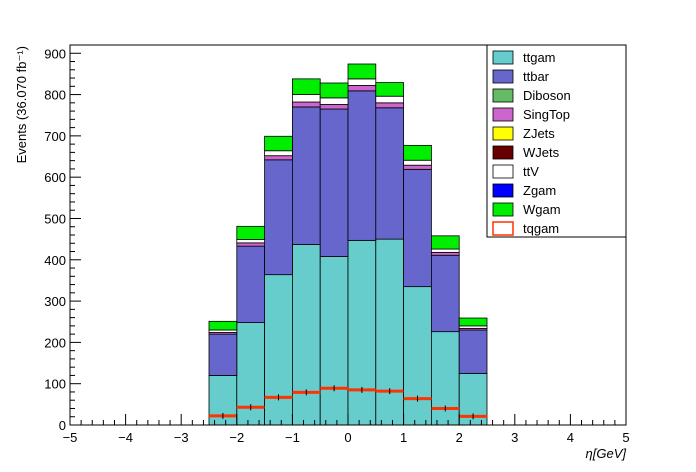 This screenshot has width=696, height=472. Describe the element at coordinates (347, 437) in the screenshot. I see `x-tick-label: 0` at that location.